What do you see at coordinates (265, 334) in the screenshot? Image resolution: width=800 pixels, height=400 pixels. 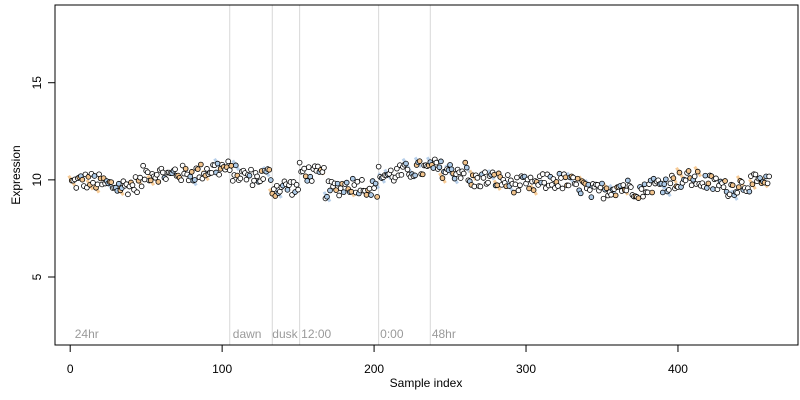 I see `region-labels: 24hr dawn dusk 12:00 0:00 48hr` at bounding box center [265, 334].